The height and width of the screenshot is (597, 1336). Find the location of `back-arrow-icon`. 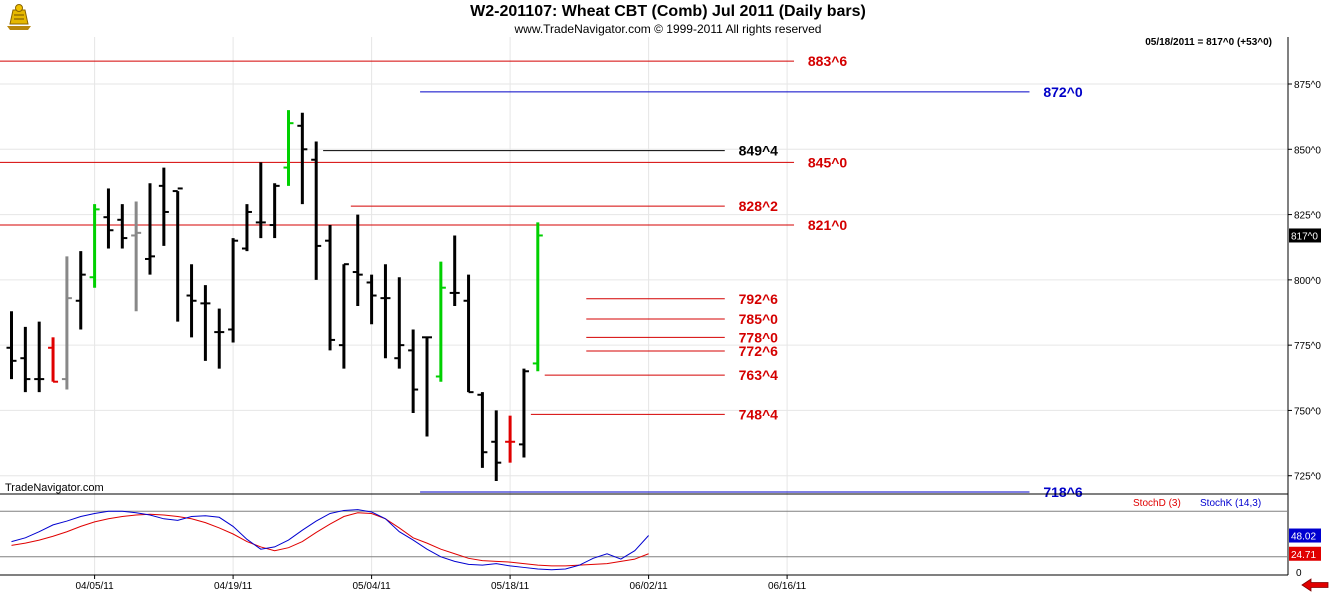

back-arrow-icon is located at coordinates (1315, 585).